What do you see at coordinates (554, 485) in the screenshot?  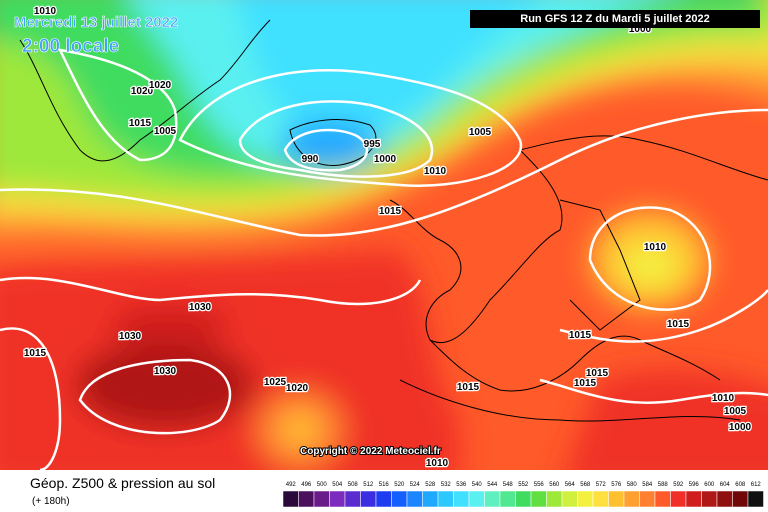 I see `scale-label: 560` at bounding box center [554, 485].